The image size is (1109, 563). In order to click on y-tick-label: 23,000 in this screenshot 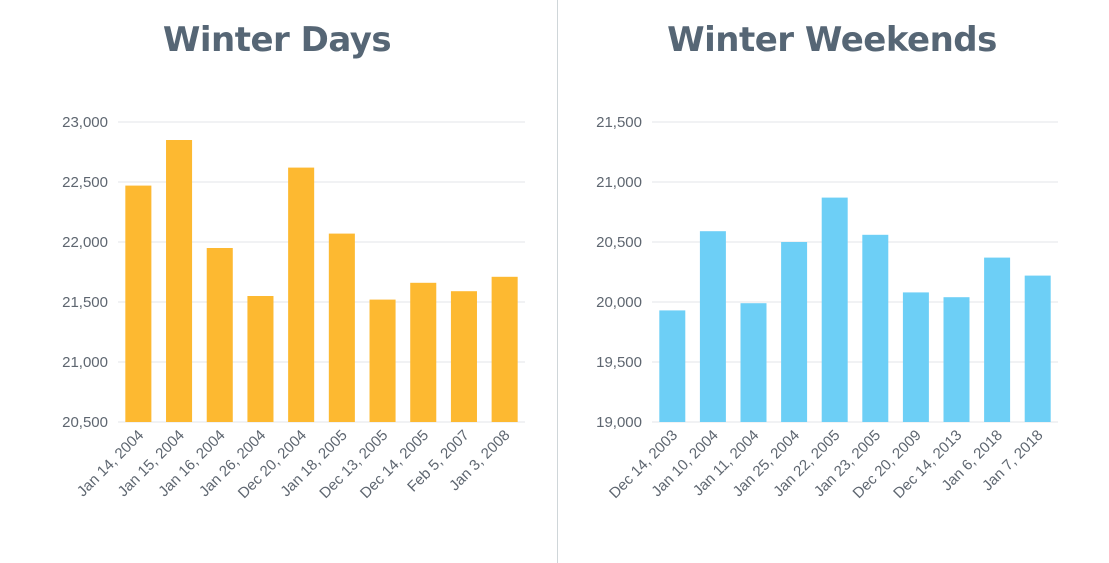, I will do `click(85, 122)`.